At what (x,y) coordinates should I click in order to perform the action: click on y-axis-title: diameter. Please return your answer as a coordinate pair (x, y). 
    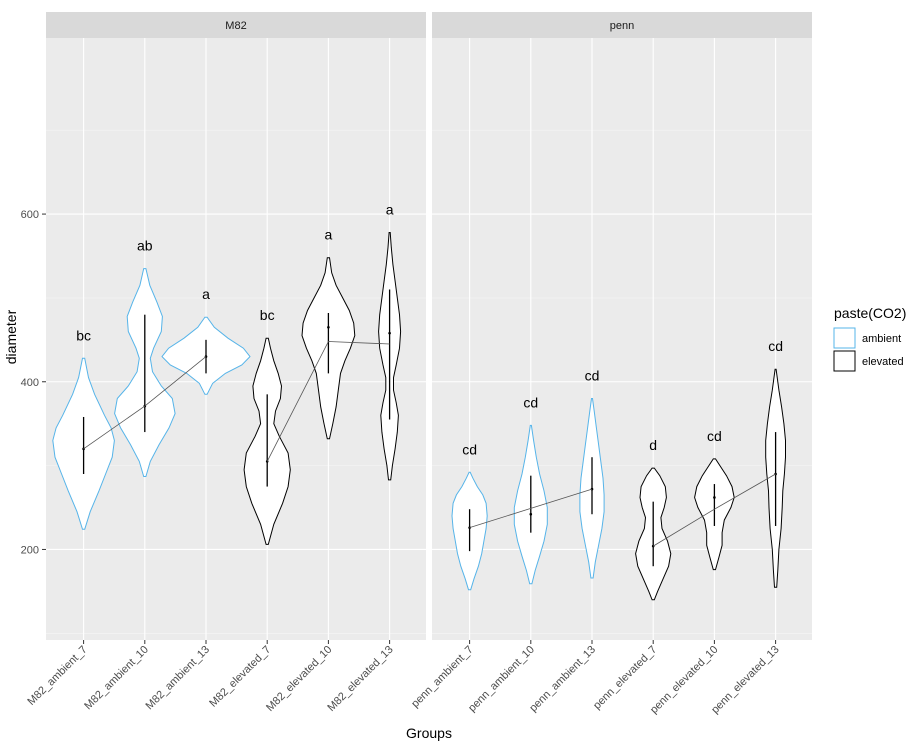
    Looking at the image, I should click on (11, 336).